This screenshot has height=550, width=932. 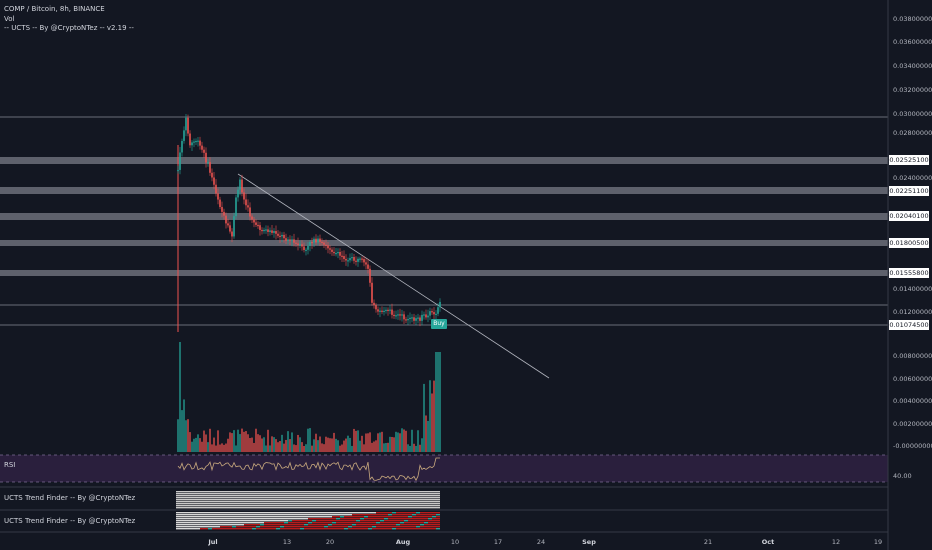 What do you see at coordinates (909, 273) in the screenshot?
I see `level-tag: 0.01555800` at bounding box center [909, 273].